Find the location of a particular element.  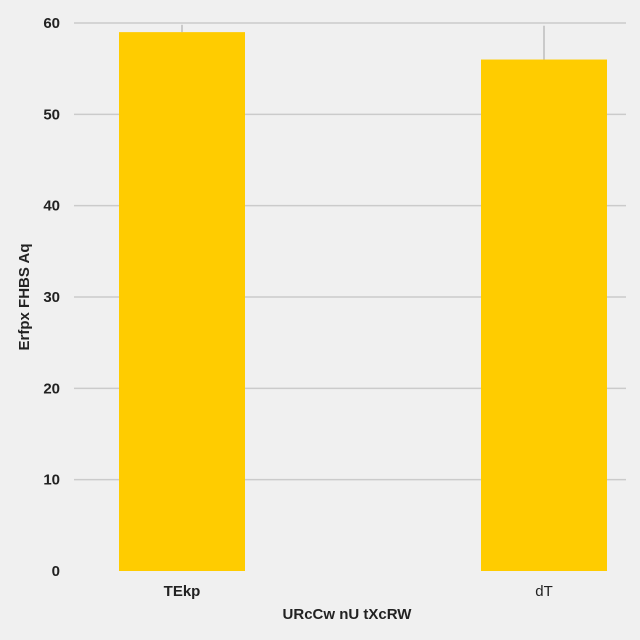

x-axis-title: URcCw nU tXcRW is located at coordinates (348, 614).